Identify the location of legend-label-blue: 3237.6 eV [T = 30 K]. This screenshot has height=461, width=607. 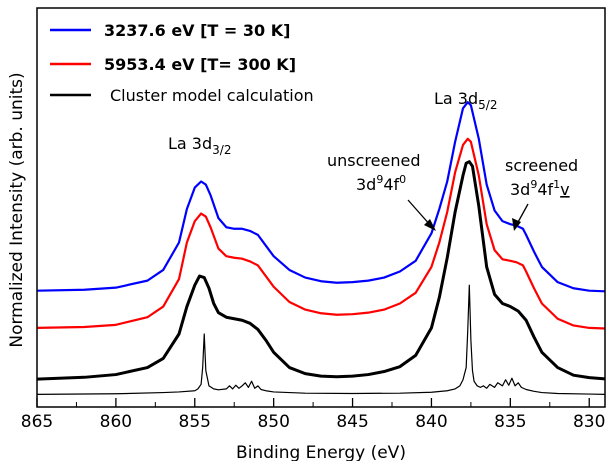
(197, 30).